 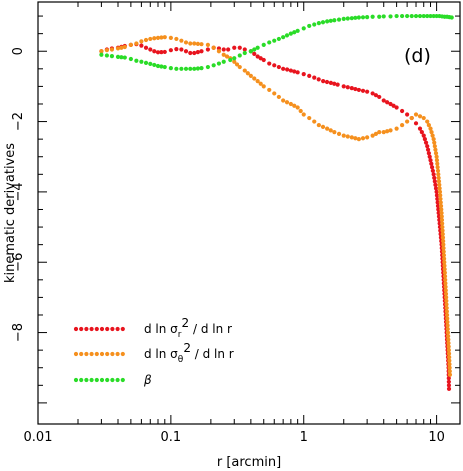 I want to click on y-tick-label: −8, so click(x=18, y=332).